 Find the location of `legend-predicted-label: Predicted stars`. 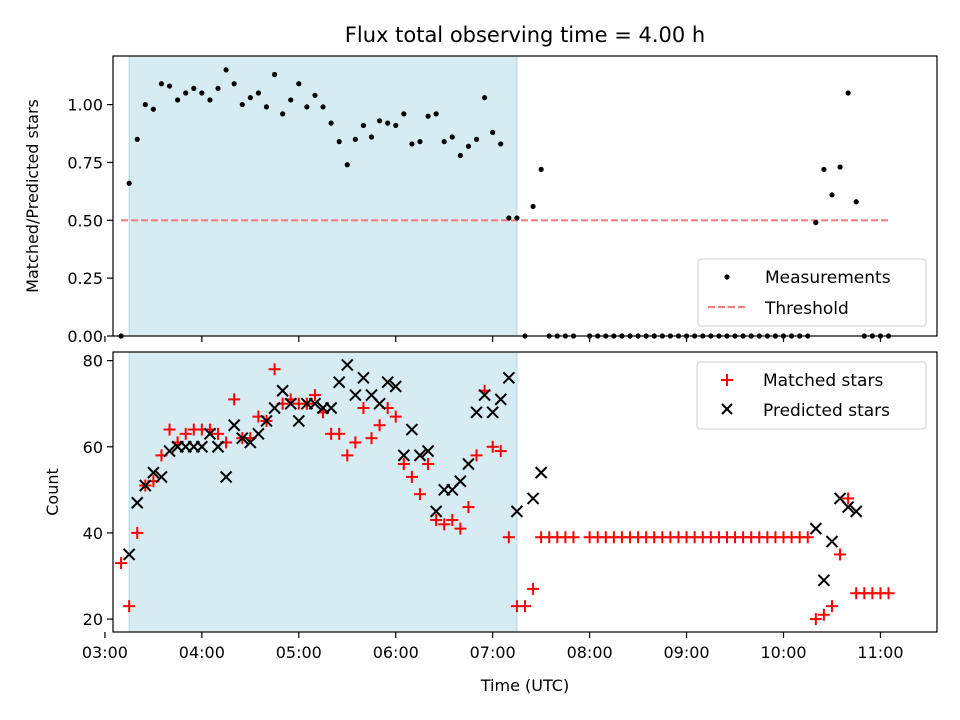

legend-predicted-label: Predicted stars is located at coordinates (826, 411).